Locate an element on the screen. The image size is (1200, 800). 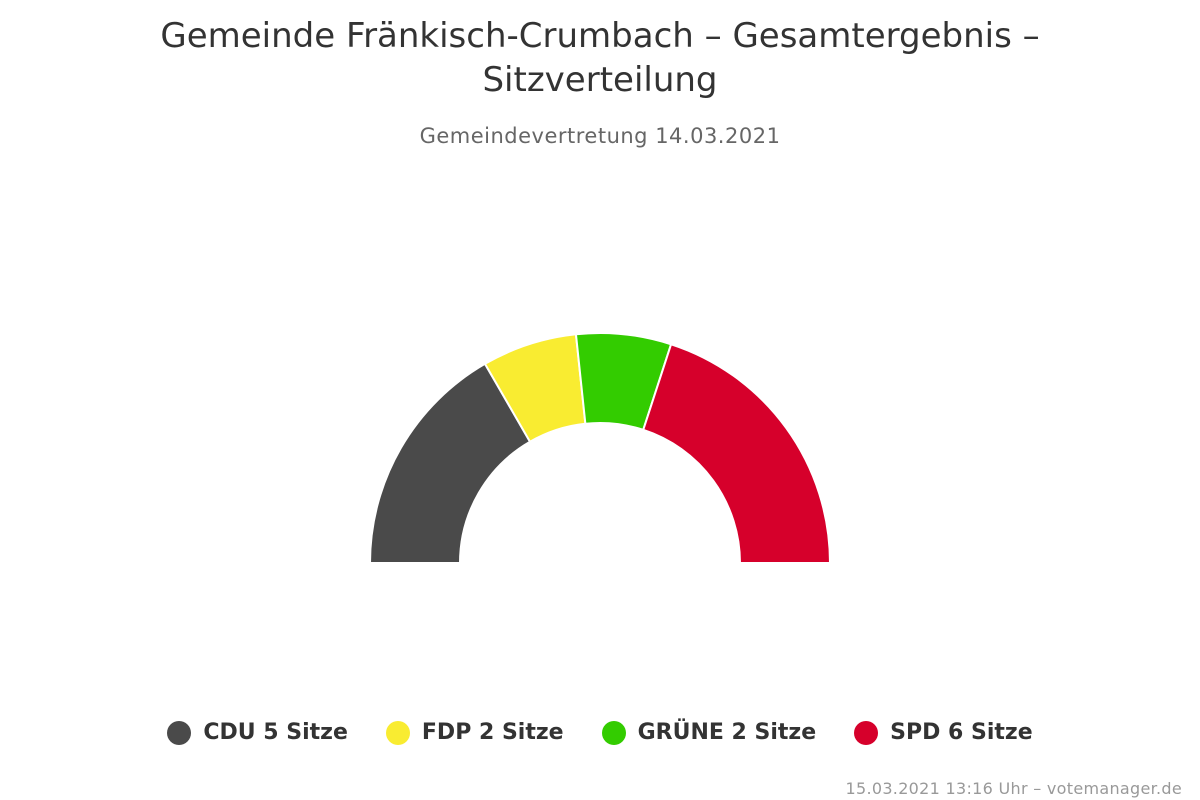
credits-text: 15.03.2021 13:16 Uhr – votemanager.de is located at coordinates (1013, 788).